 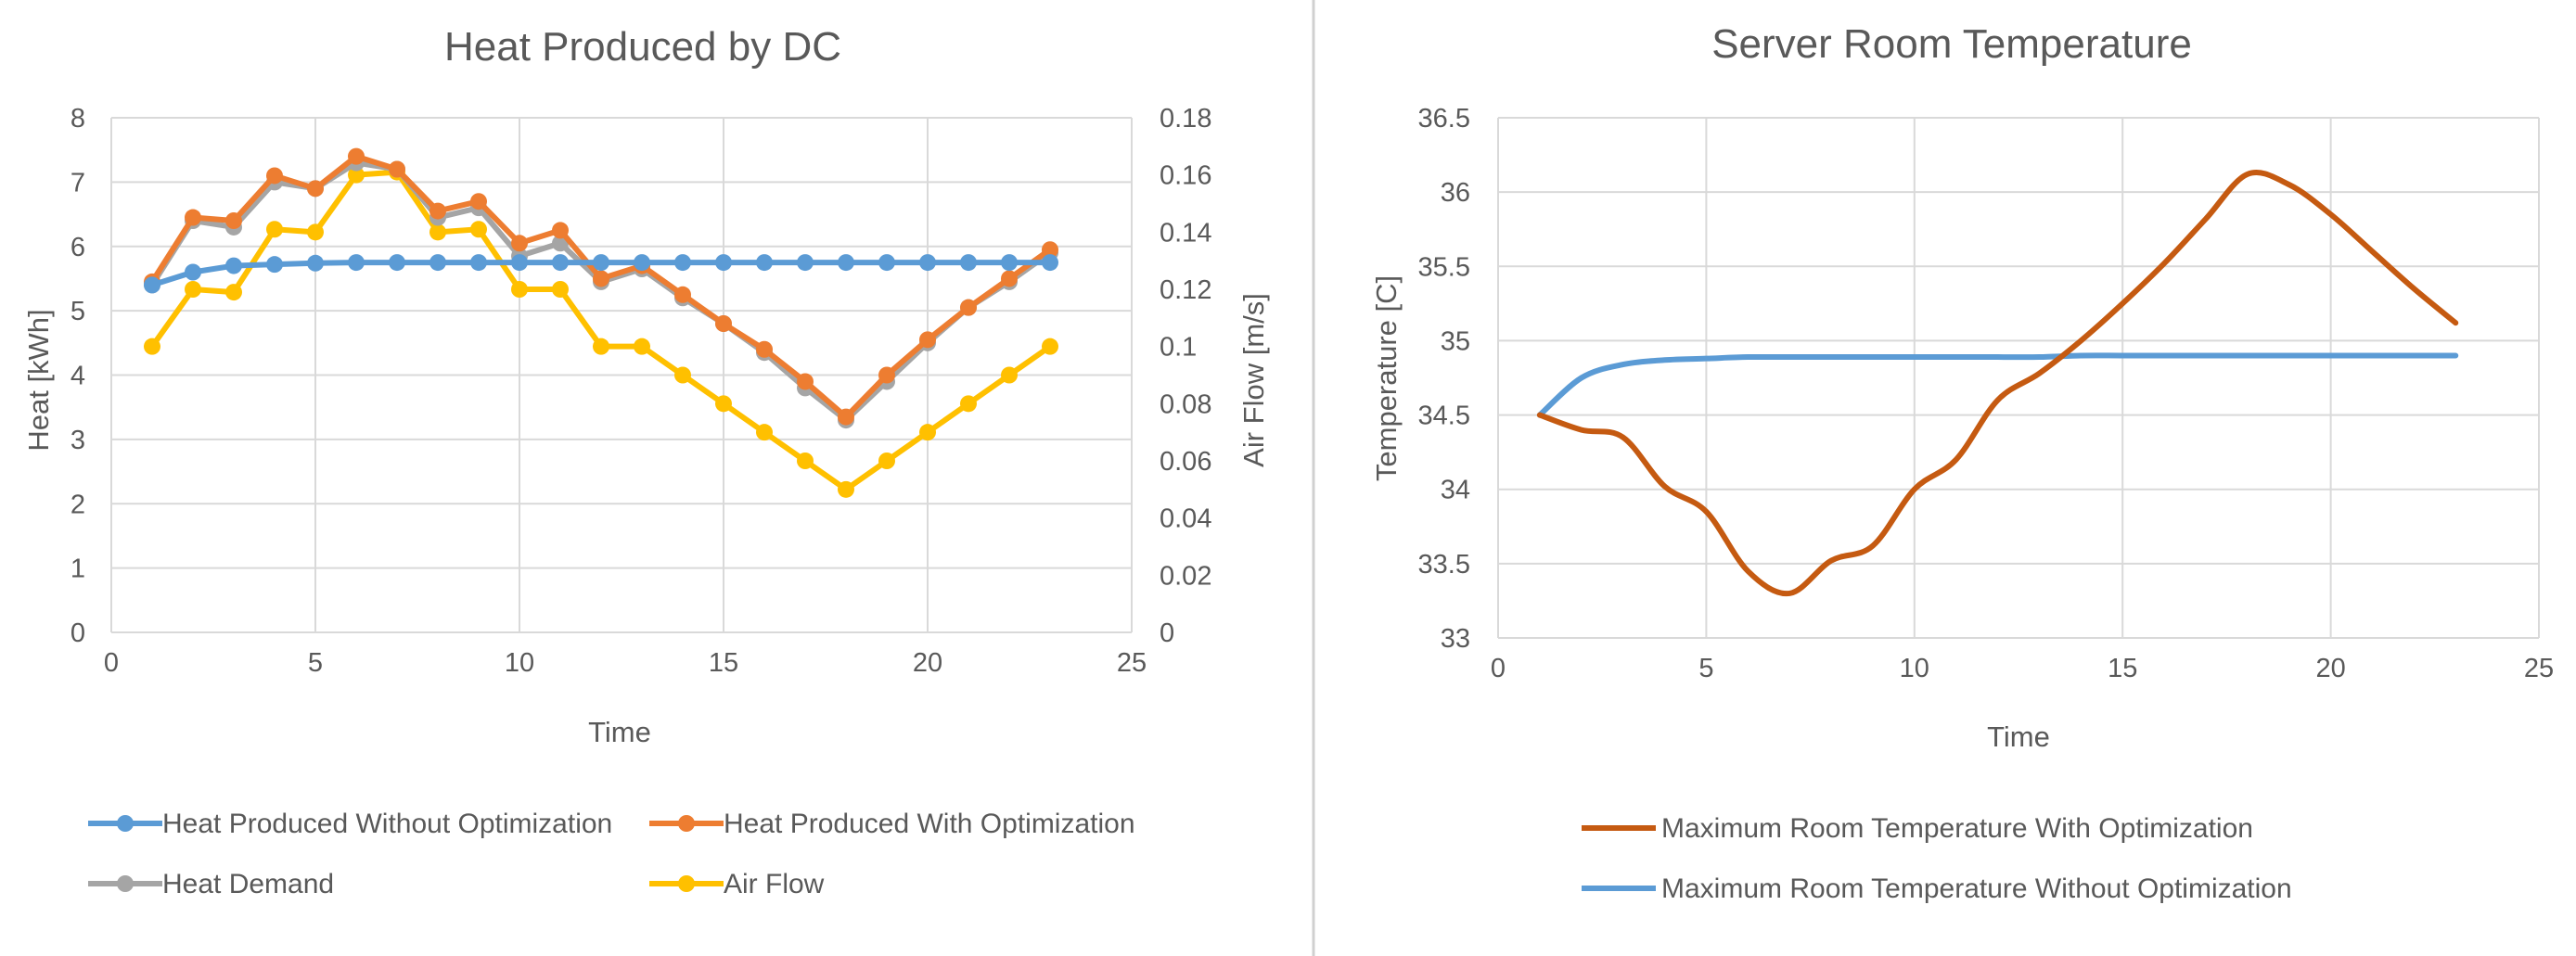 What do you see at coordinates (642, 47) in the screenshot?
I see `heat-chart-title: Heat Produced by DC` at bounding box center [642, 47].